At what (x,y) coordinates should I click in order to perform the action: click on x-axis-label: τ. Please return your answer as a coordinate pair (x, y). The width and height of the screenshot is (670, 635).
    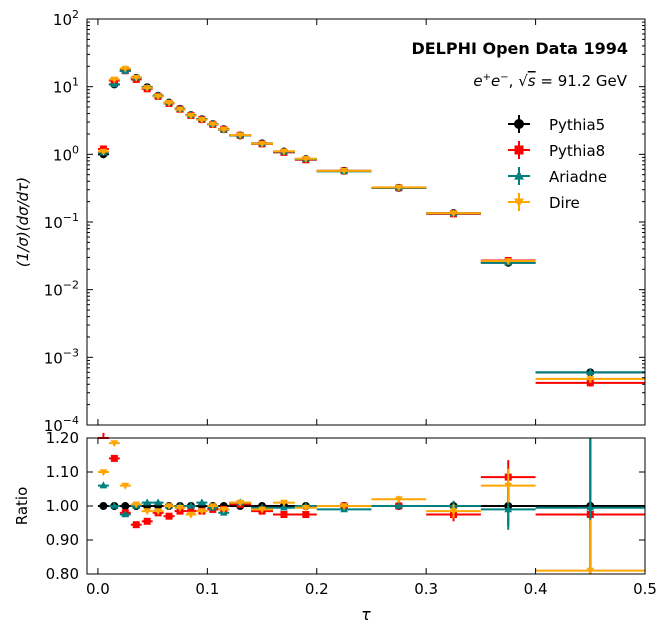
    Looking at the image, I should click on (366, 614).